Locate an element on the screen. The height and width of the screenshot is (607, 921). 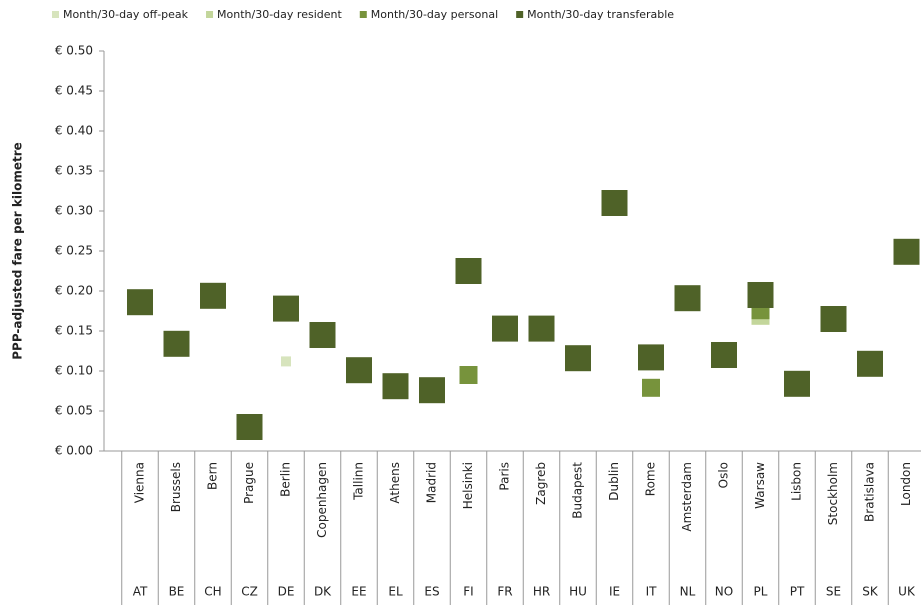
x-tick-label: London is located at coordinates (906, 484).